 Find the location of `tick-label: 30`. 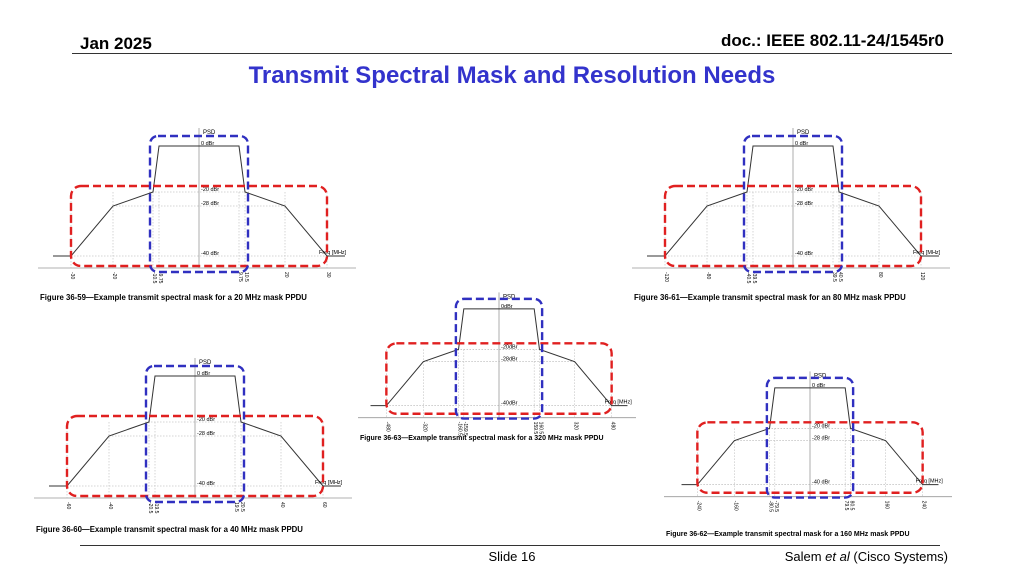

tick-label: 30 is located at coordinates (328, 275).